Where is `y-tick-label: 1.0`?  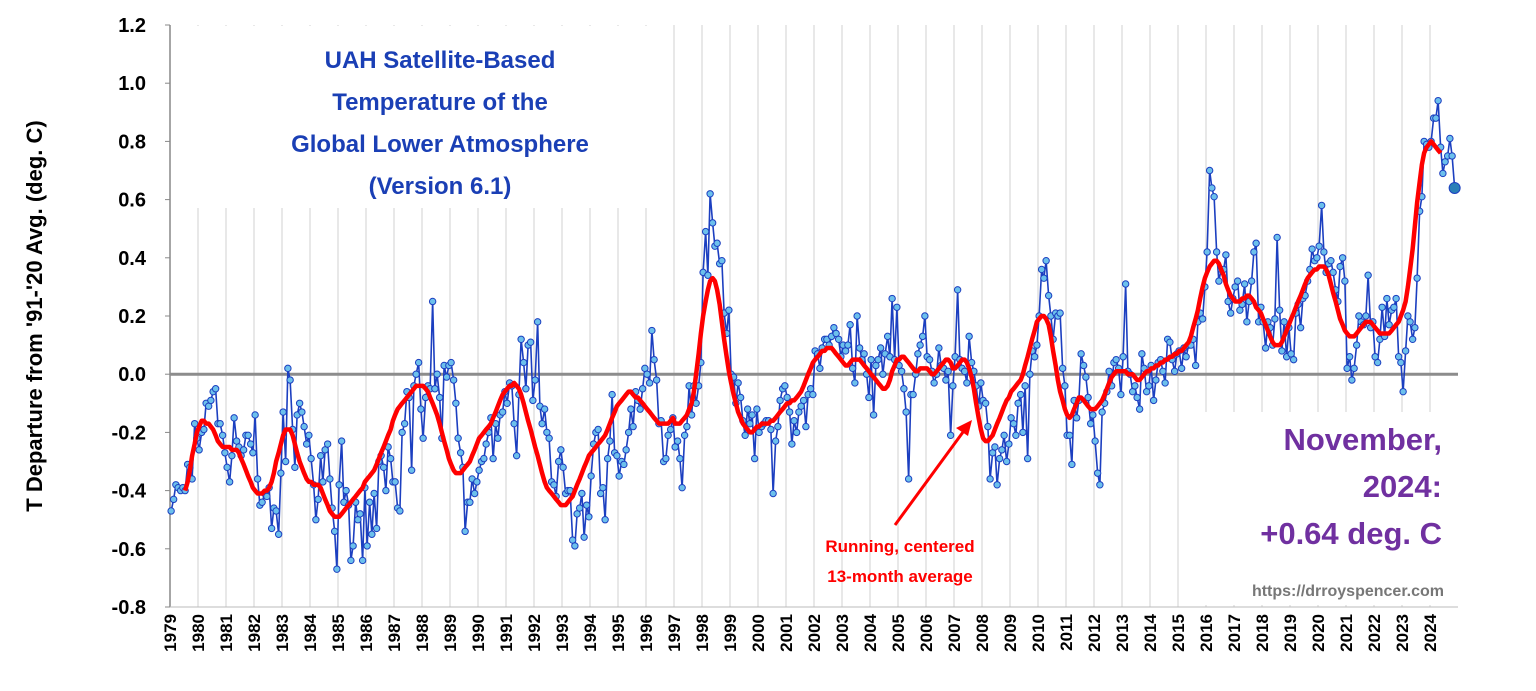
y-tick-label: 1.0 is located at coordinates (132, 84).